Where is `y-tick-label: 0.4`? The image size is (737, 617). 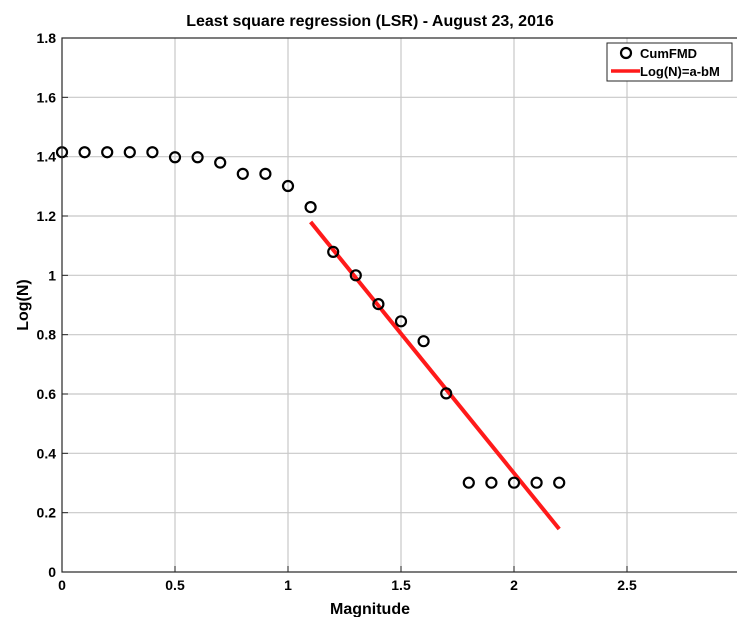 y-tick-label: 0.4 is located at coordinates (47, 453).